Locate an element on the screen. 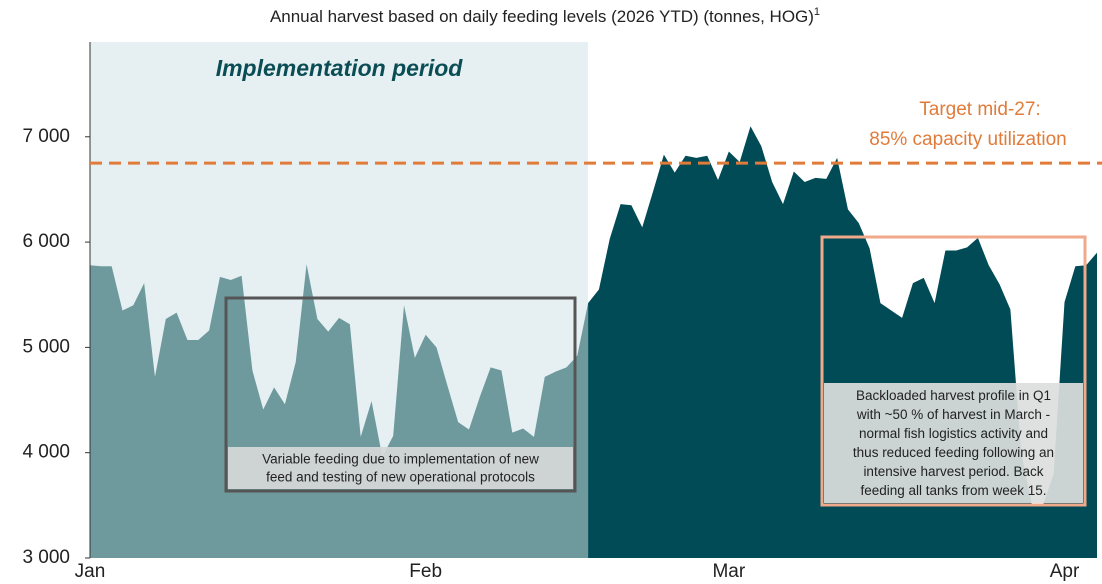 Image resolution: width=1102 pixels, height=584 pixels. annotation-text: Backloaded harvest profile in Q1 is located at coordinates (953, 395).